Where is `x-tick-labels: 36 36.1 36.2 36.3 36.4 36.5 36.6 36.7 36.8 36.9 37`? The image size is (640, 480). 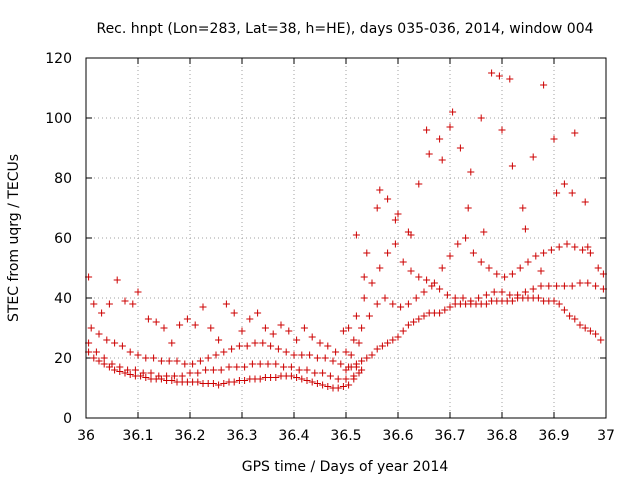 x-tick-labels: 36 36.1 36.2 36.3 36.4 36.5 36.6 36.7 36.8 36.9 37 is located at coordinates (346, 436).